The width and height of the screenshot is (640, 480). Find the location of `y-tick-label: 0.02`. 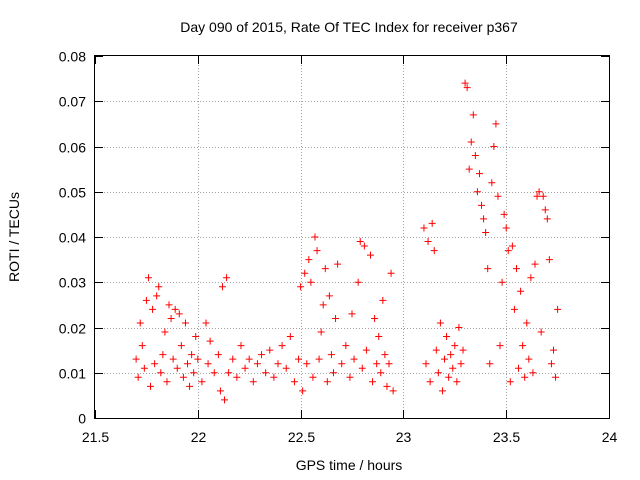

y-tick-label: 0.02 is located at coordinates (72, 329).